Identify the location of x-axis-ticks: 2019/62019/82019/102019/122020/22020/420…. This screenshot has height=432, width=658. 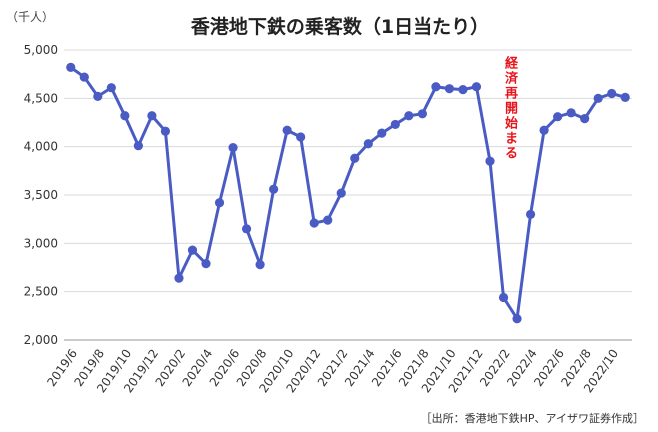
(332, 371).